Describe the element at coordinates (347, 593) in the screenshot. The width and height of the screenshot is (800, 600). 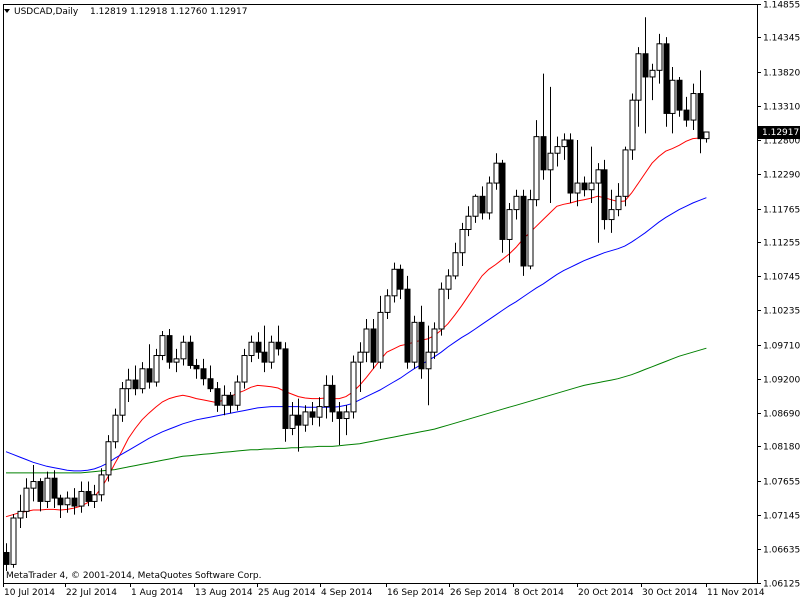
I see `x-tick-label: 4 Sep 2014` at that location.